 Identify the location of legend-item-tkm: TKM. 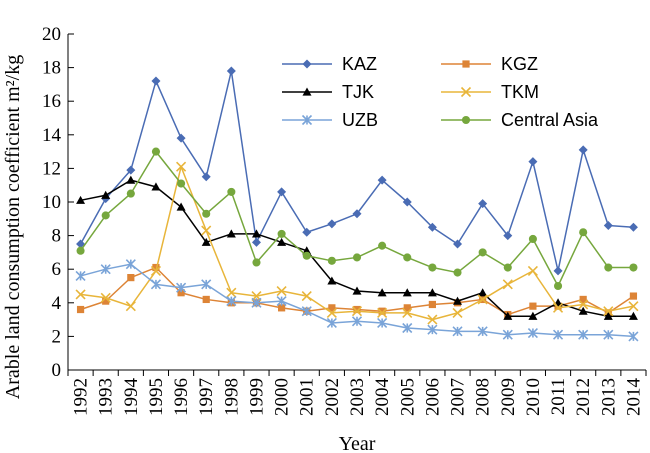
(490, 92).